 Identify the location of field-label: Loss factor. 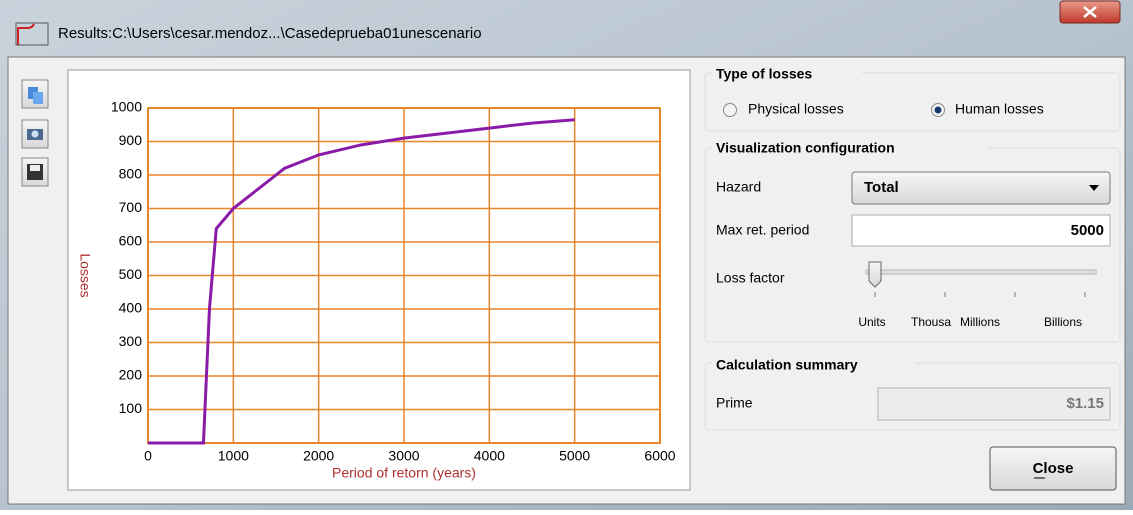
(750, 278).